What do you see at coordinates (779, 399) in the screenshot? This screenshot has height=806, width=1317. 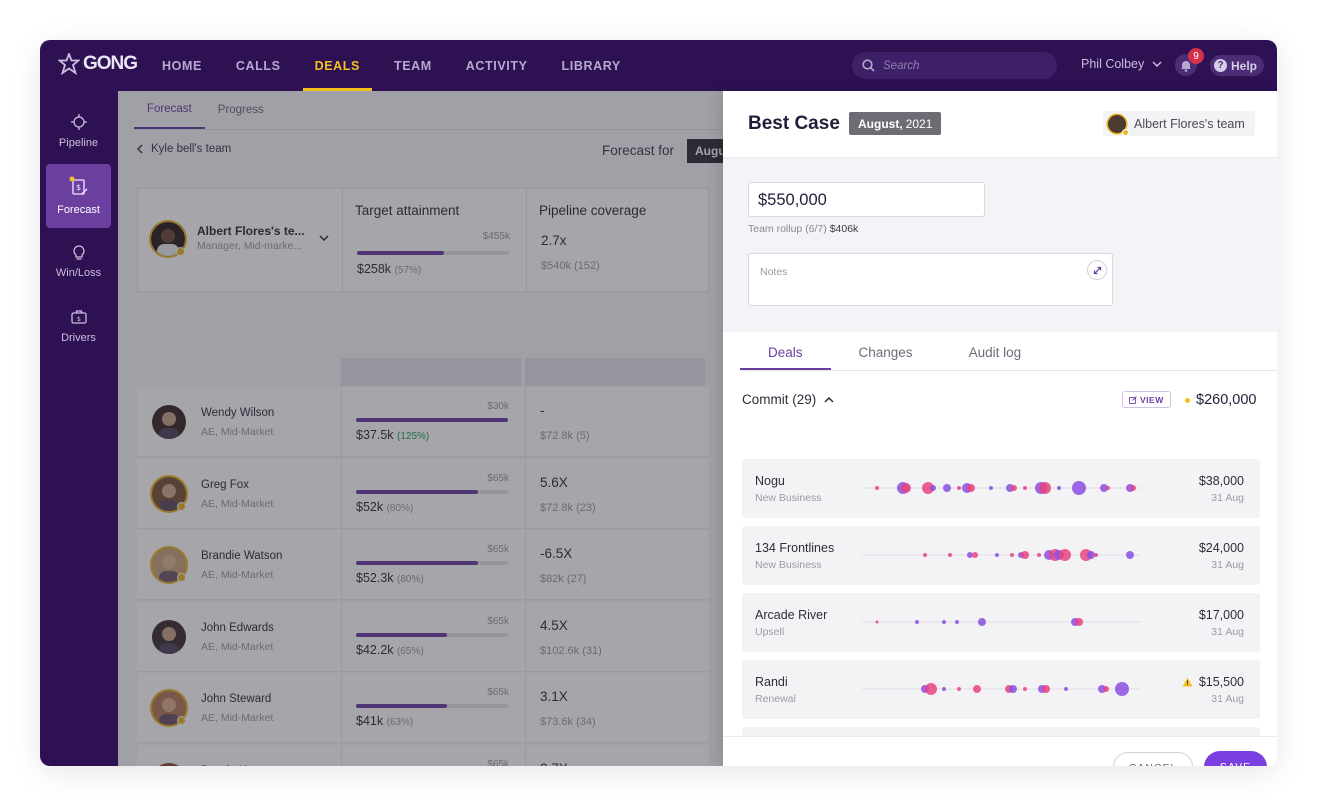 I see `commit-label: Commit (29)` at bounding box center [779, 399].